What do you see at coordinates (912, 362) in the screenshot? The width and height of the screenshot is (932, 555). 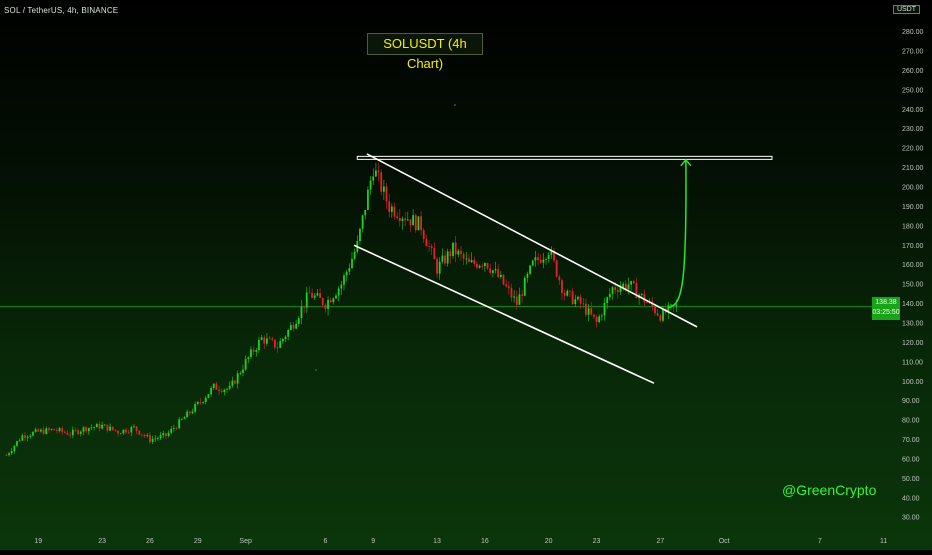 I see `y-tick-label: 110.00` at bounding box center [912, 362].